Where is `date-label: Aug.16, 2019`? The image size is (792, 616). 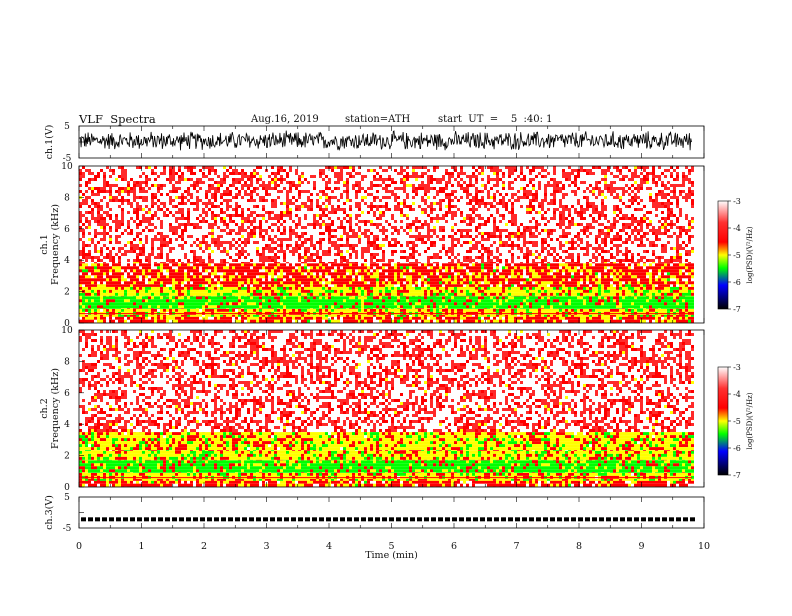
date-label: Aug.16, 2019 is located at coordinates (285, 119).